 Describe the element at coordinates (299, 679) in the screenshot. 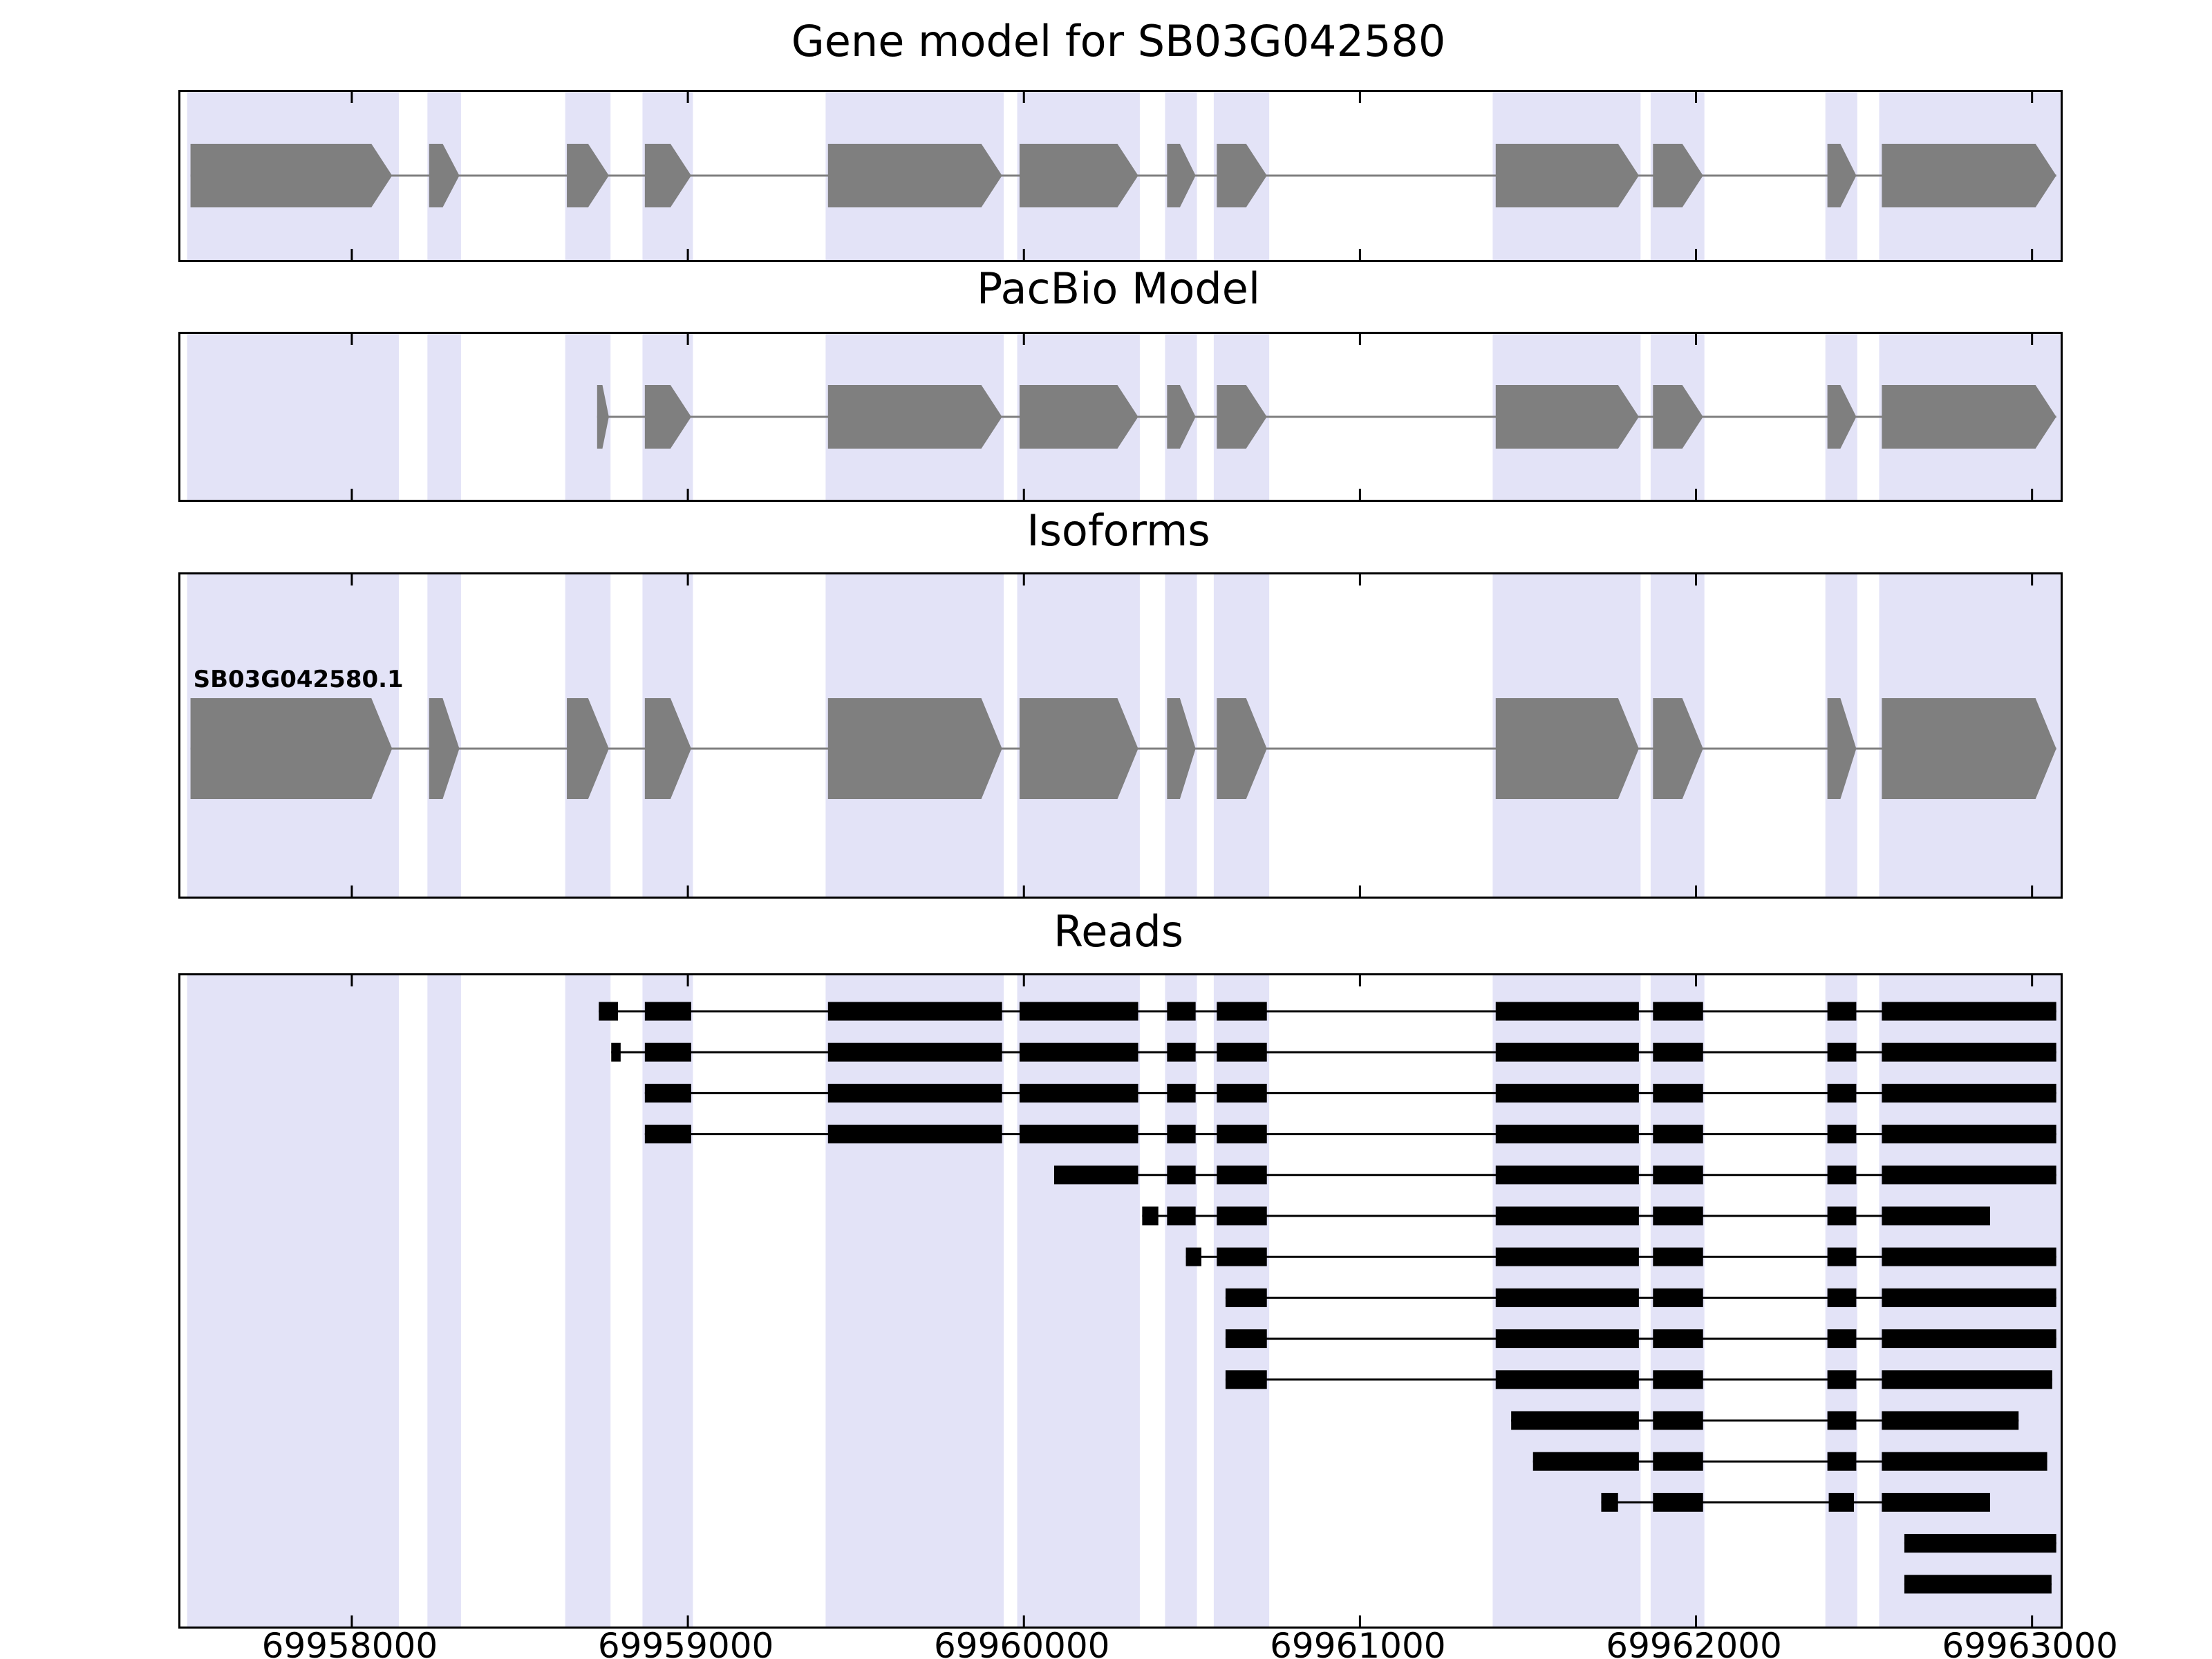

I see `isoform-label: SB03G042580.1` at that location.